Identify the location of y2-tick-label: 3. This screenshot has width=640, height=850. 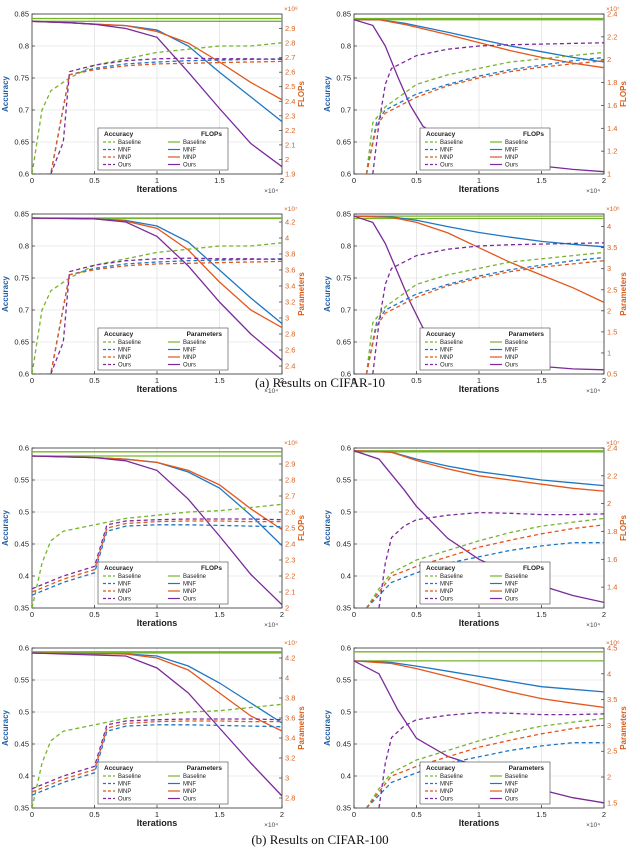
(287, 318).